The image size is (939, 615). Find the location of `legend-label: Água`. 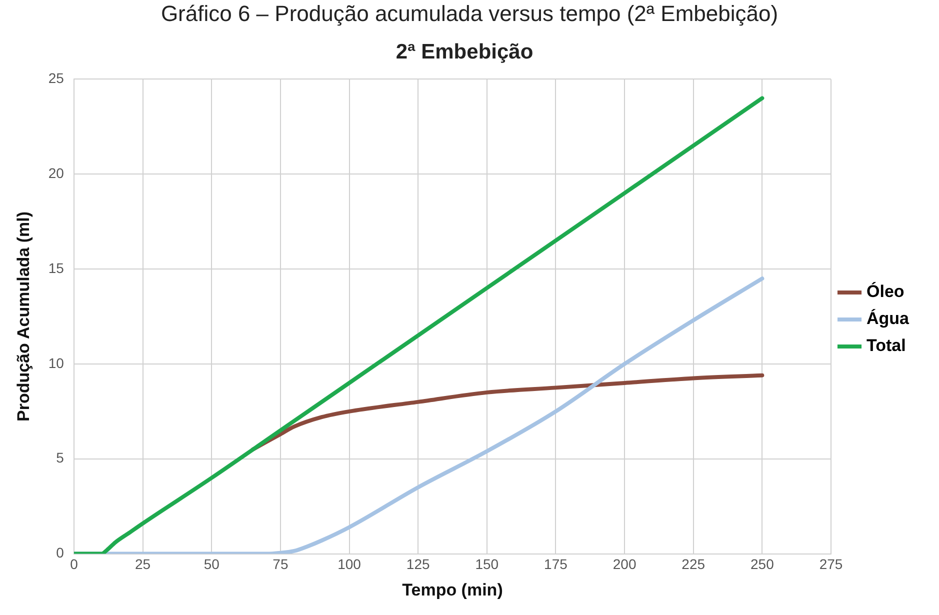

legend-label: Água is located at coordinates (888, 318).